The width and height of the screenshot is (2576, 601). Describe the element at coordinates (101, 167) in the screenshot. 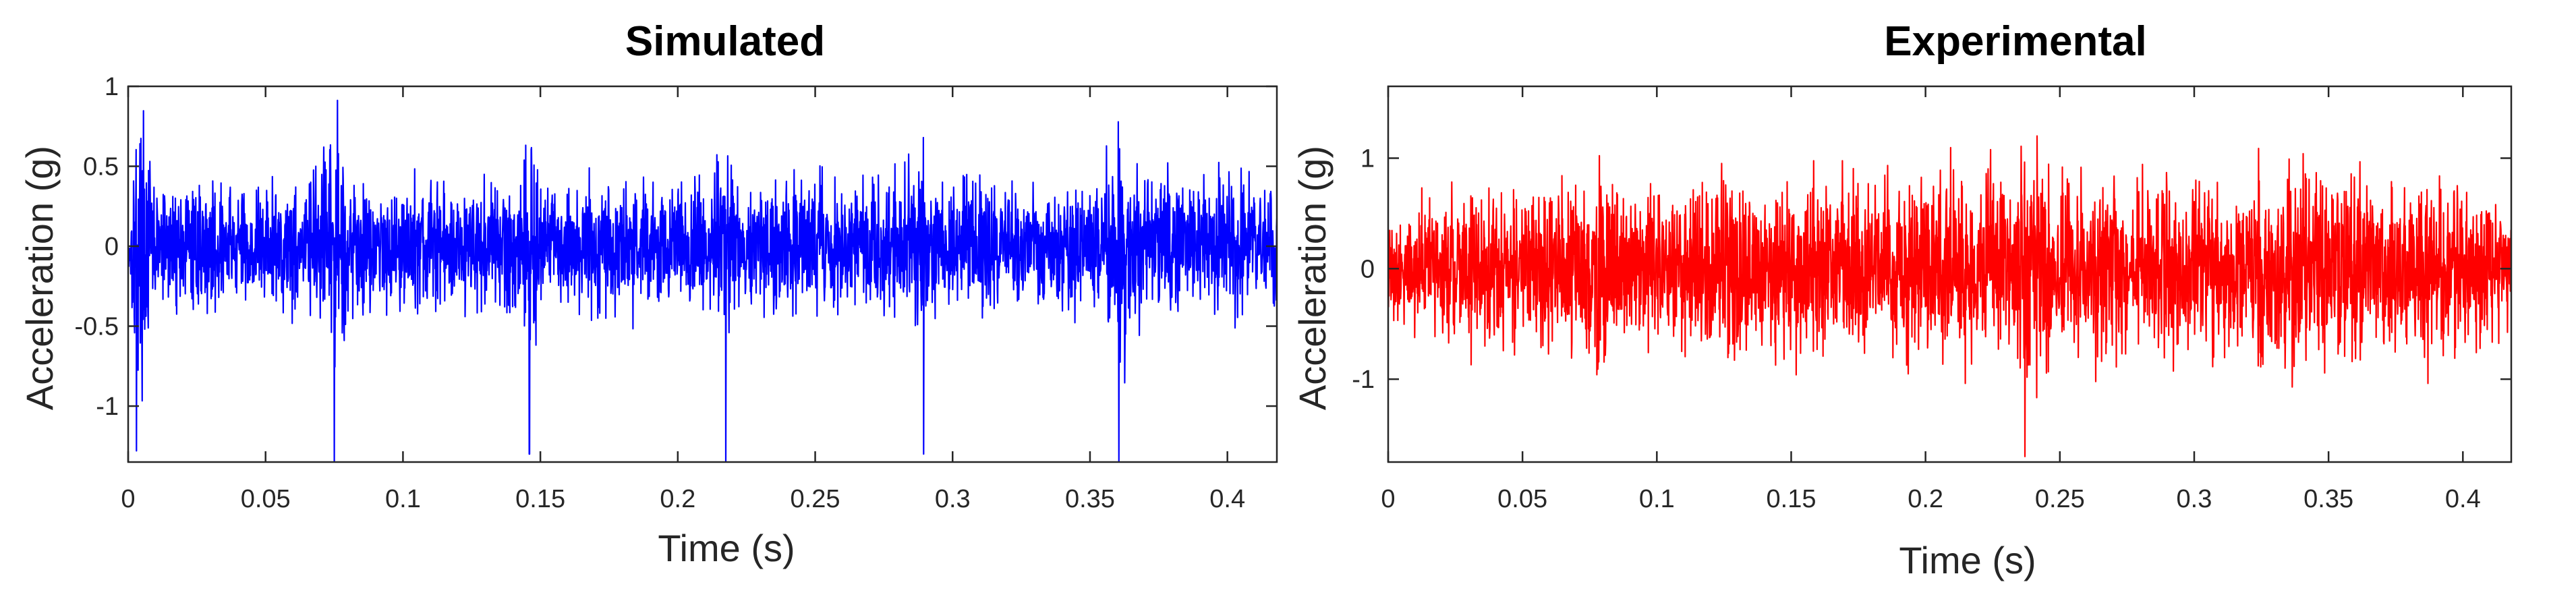

I see `y-tick-label: 0.5` at that location.